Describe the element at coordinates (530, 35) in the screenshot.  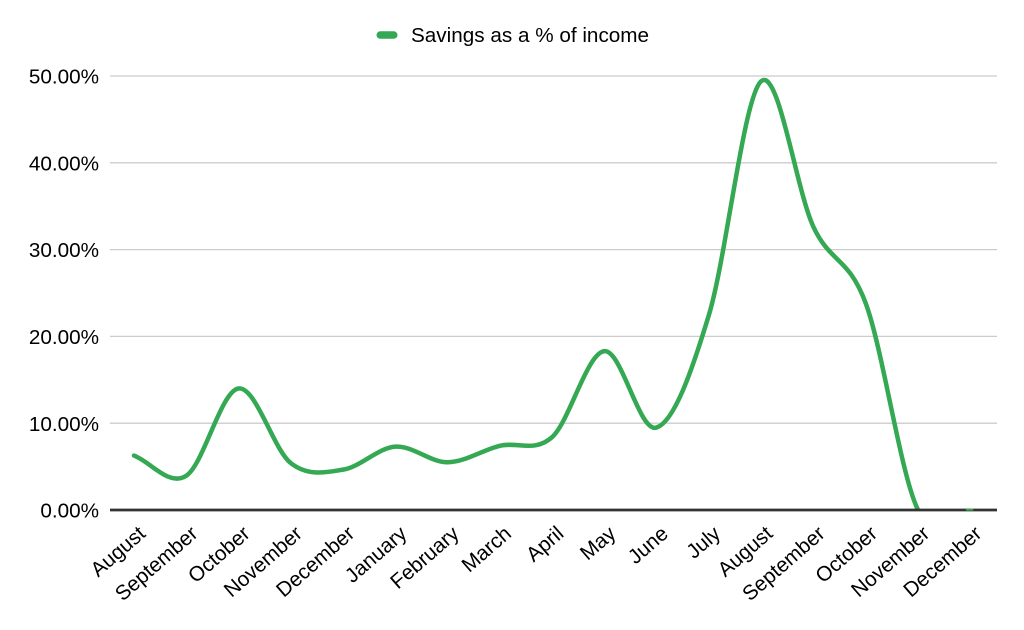
I see `svg-text: Savings as a % of income` at that location.